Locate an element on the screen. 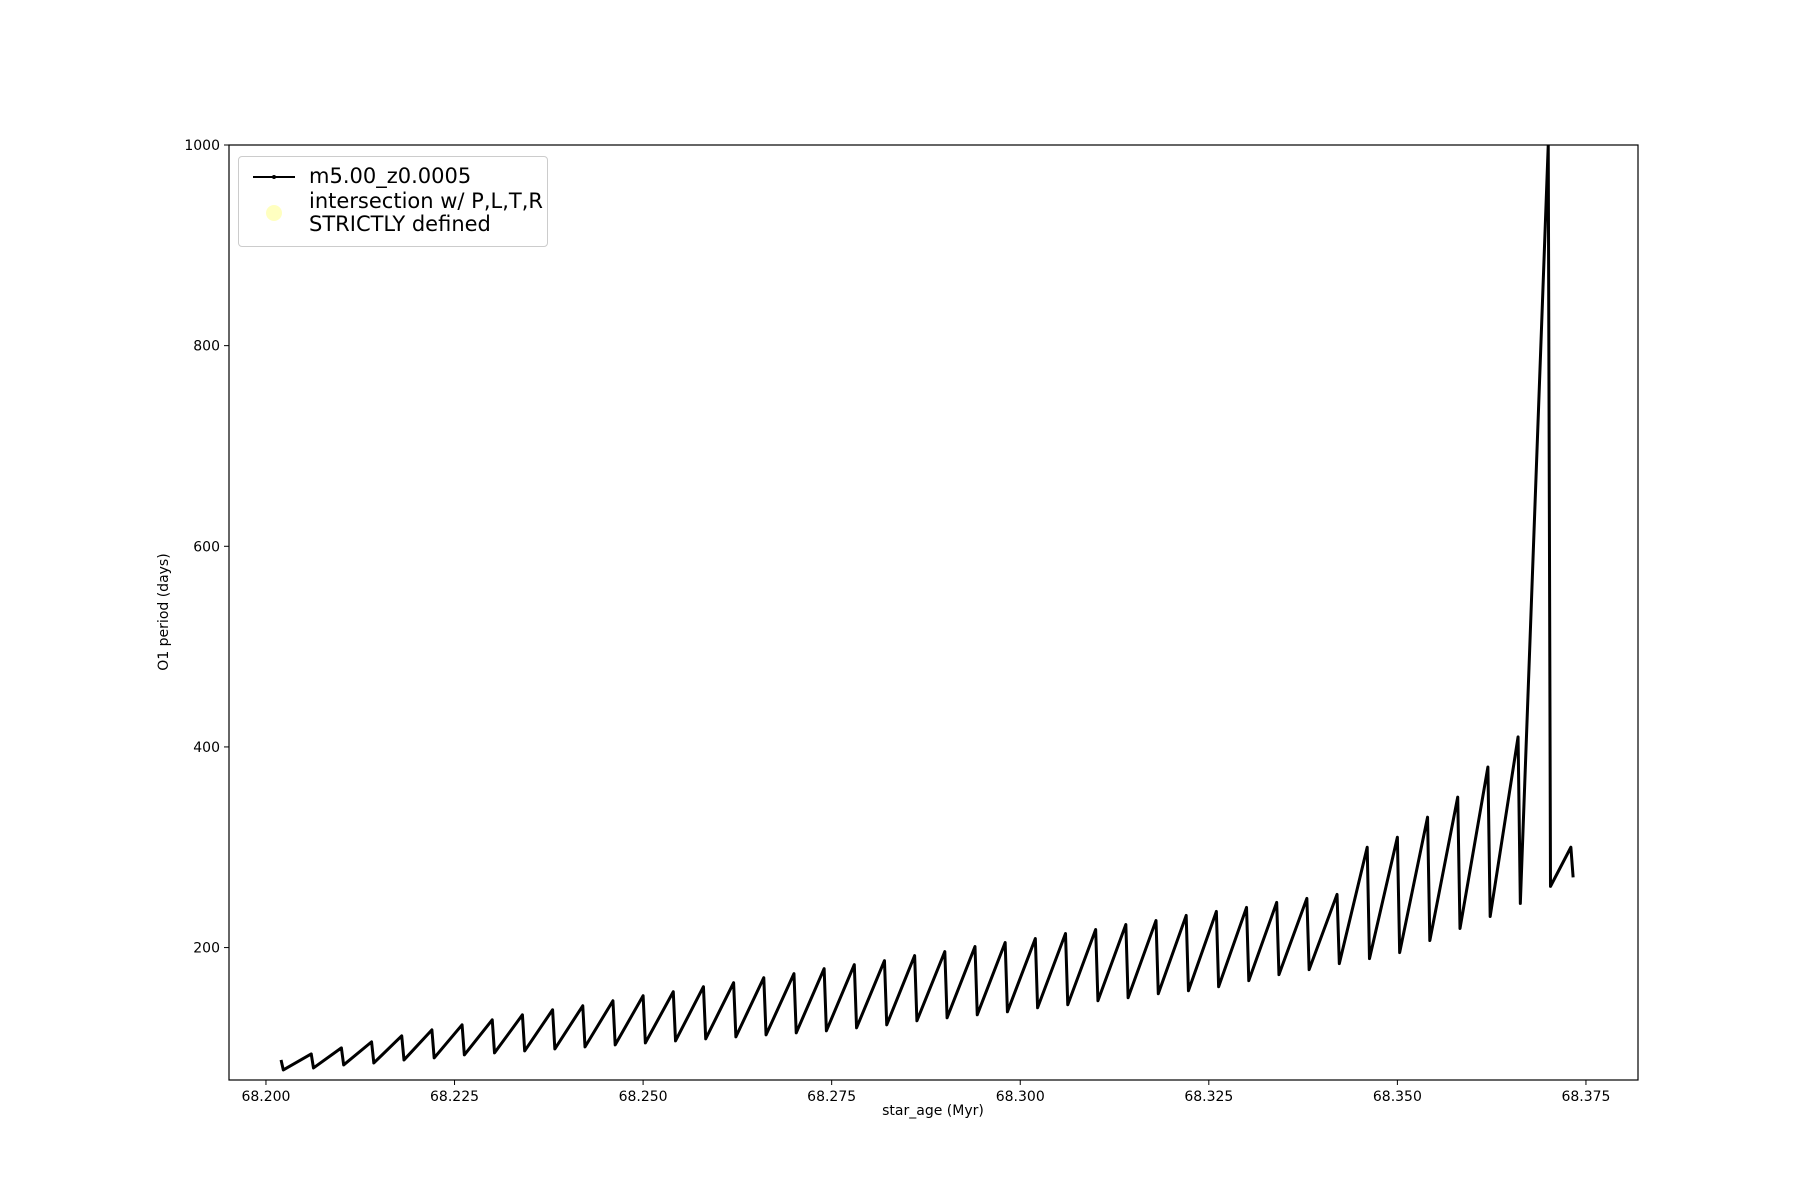  y-tick-label: 600 is located at coordinates (206, 547).